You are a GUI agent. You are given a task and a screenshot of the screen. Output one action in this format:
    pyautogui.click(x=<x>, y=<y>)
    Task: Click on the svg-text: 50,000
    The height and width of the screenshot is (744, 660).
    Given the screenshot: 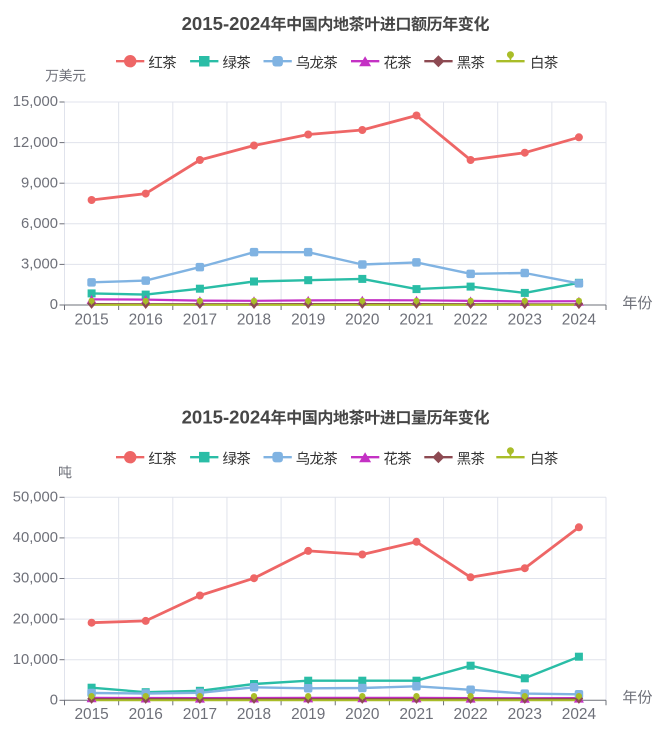 What is the action you would take?
    pyautogui.click(x=35, y=498)
    